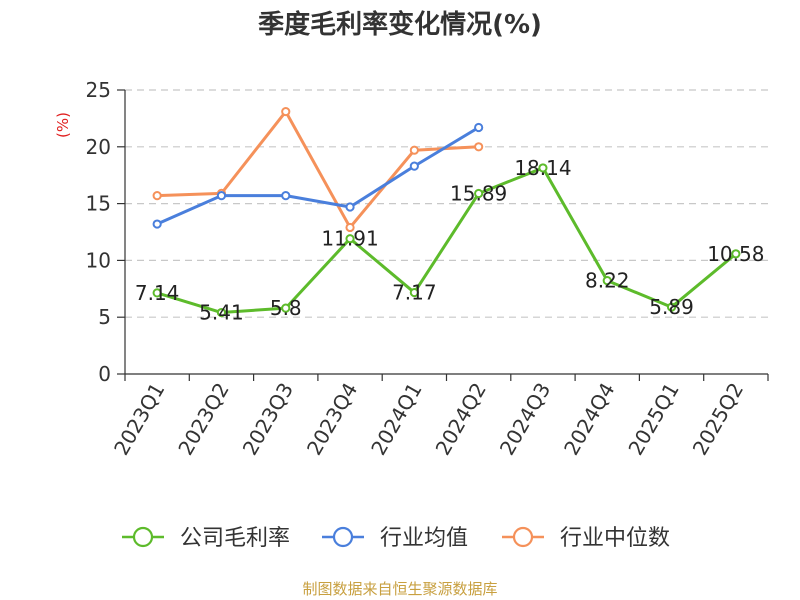 The image size is (800, 600). I want to click on data-label: 5.89, so click(671, 307).